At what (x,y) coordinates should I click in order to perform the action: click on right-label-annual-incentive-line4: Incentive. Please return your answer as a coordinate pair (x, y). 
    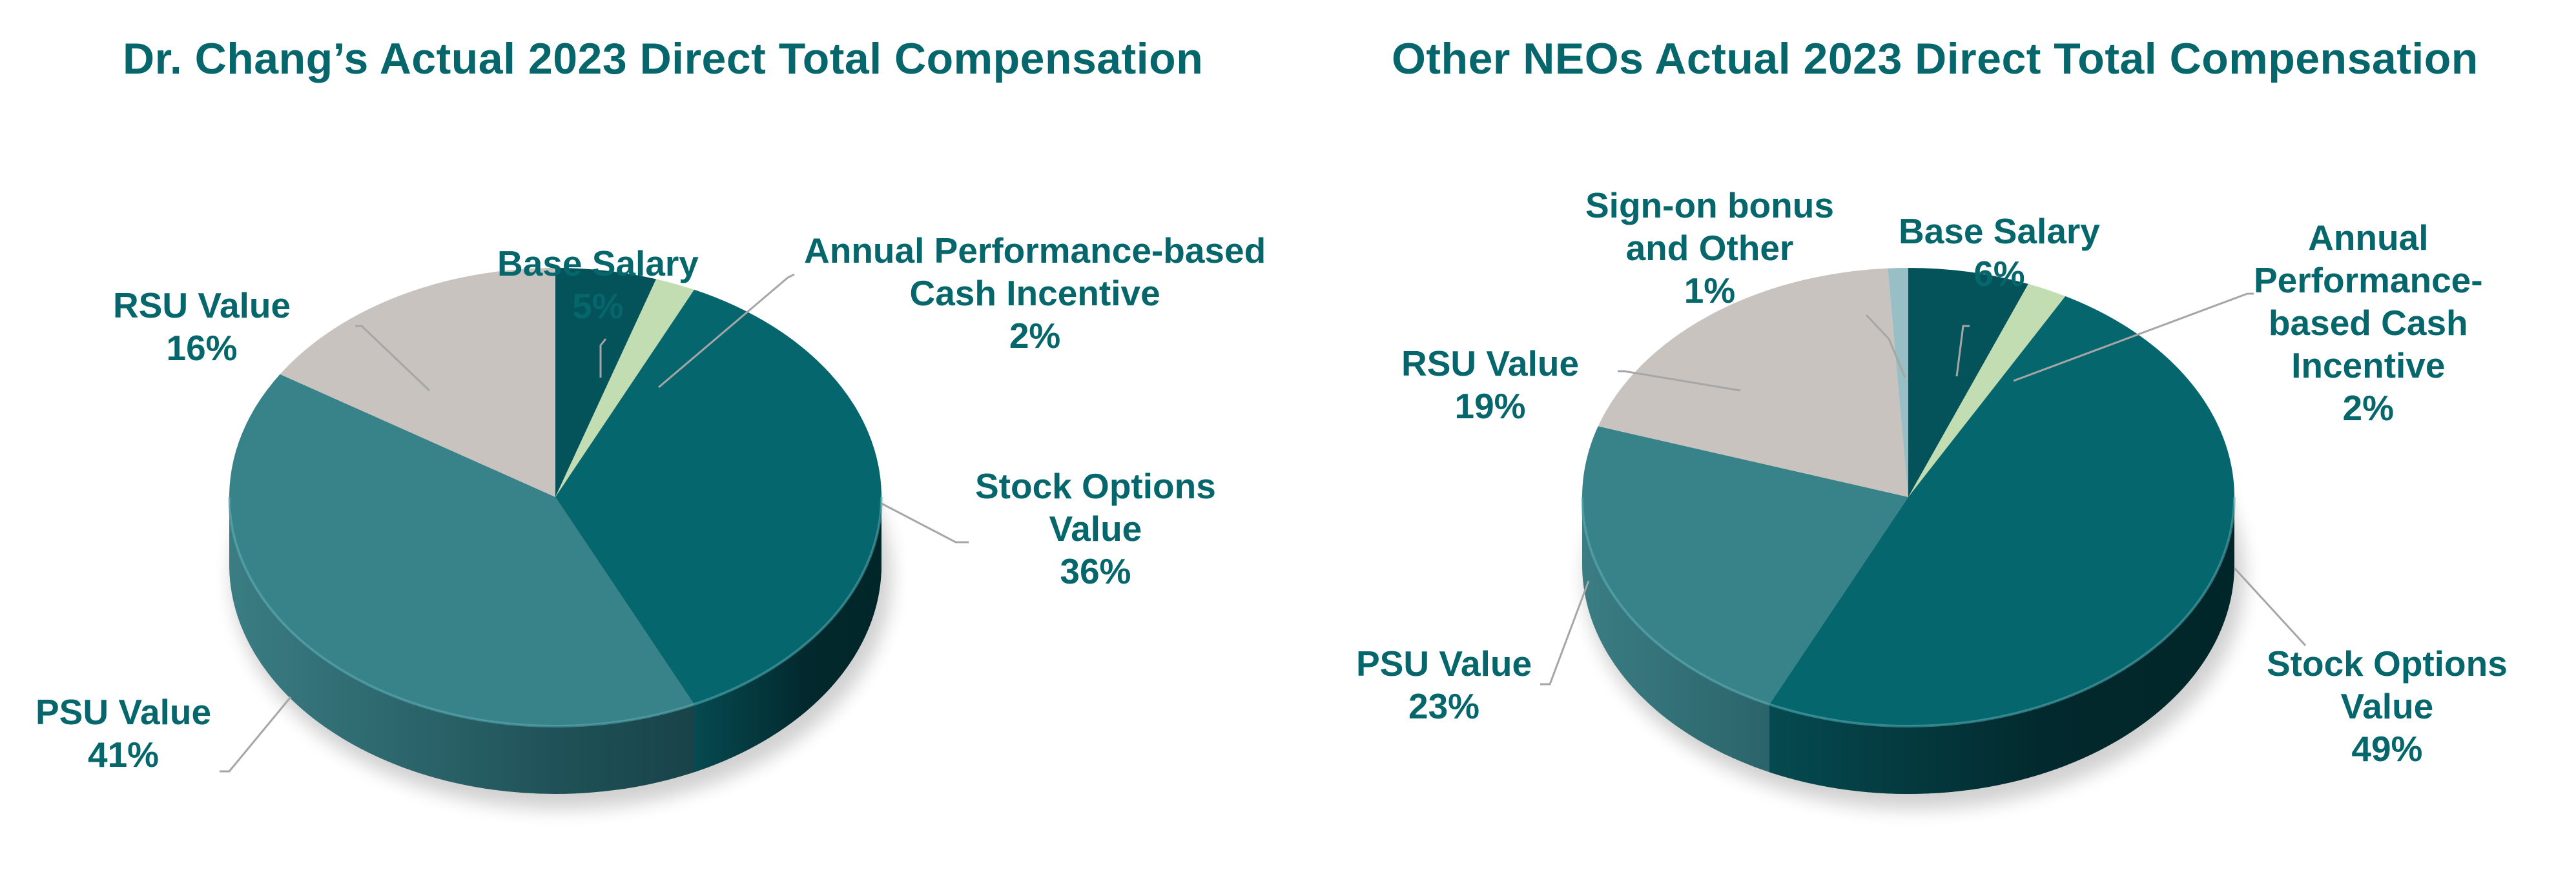
    Looking at the image, I should click on (2368, 365).